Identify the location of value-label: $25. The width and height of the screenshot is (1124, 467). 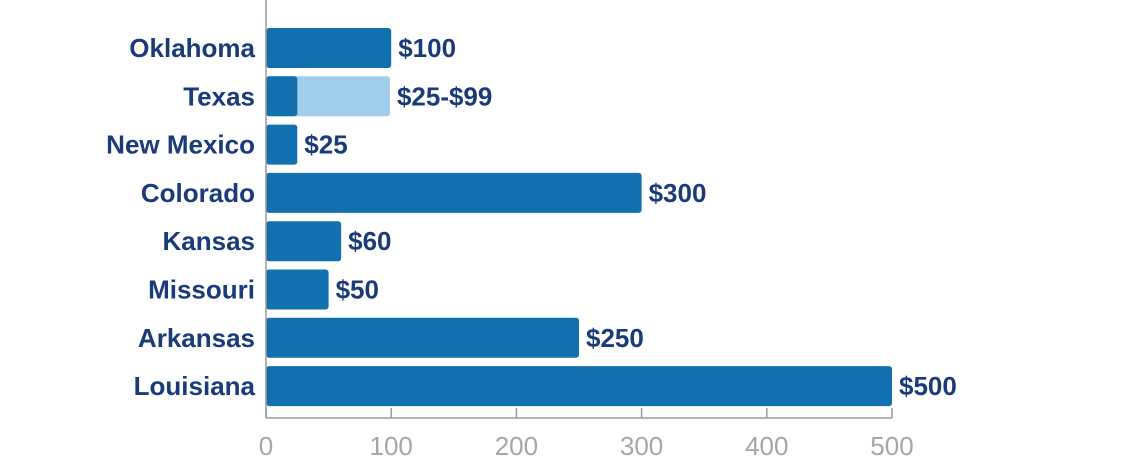
(325, 145).